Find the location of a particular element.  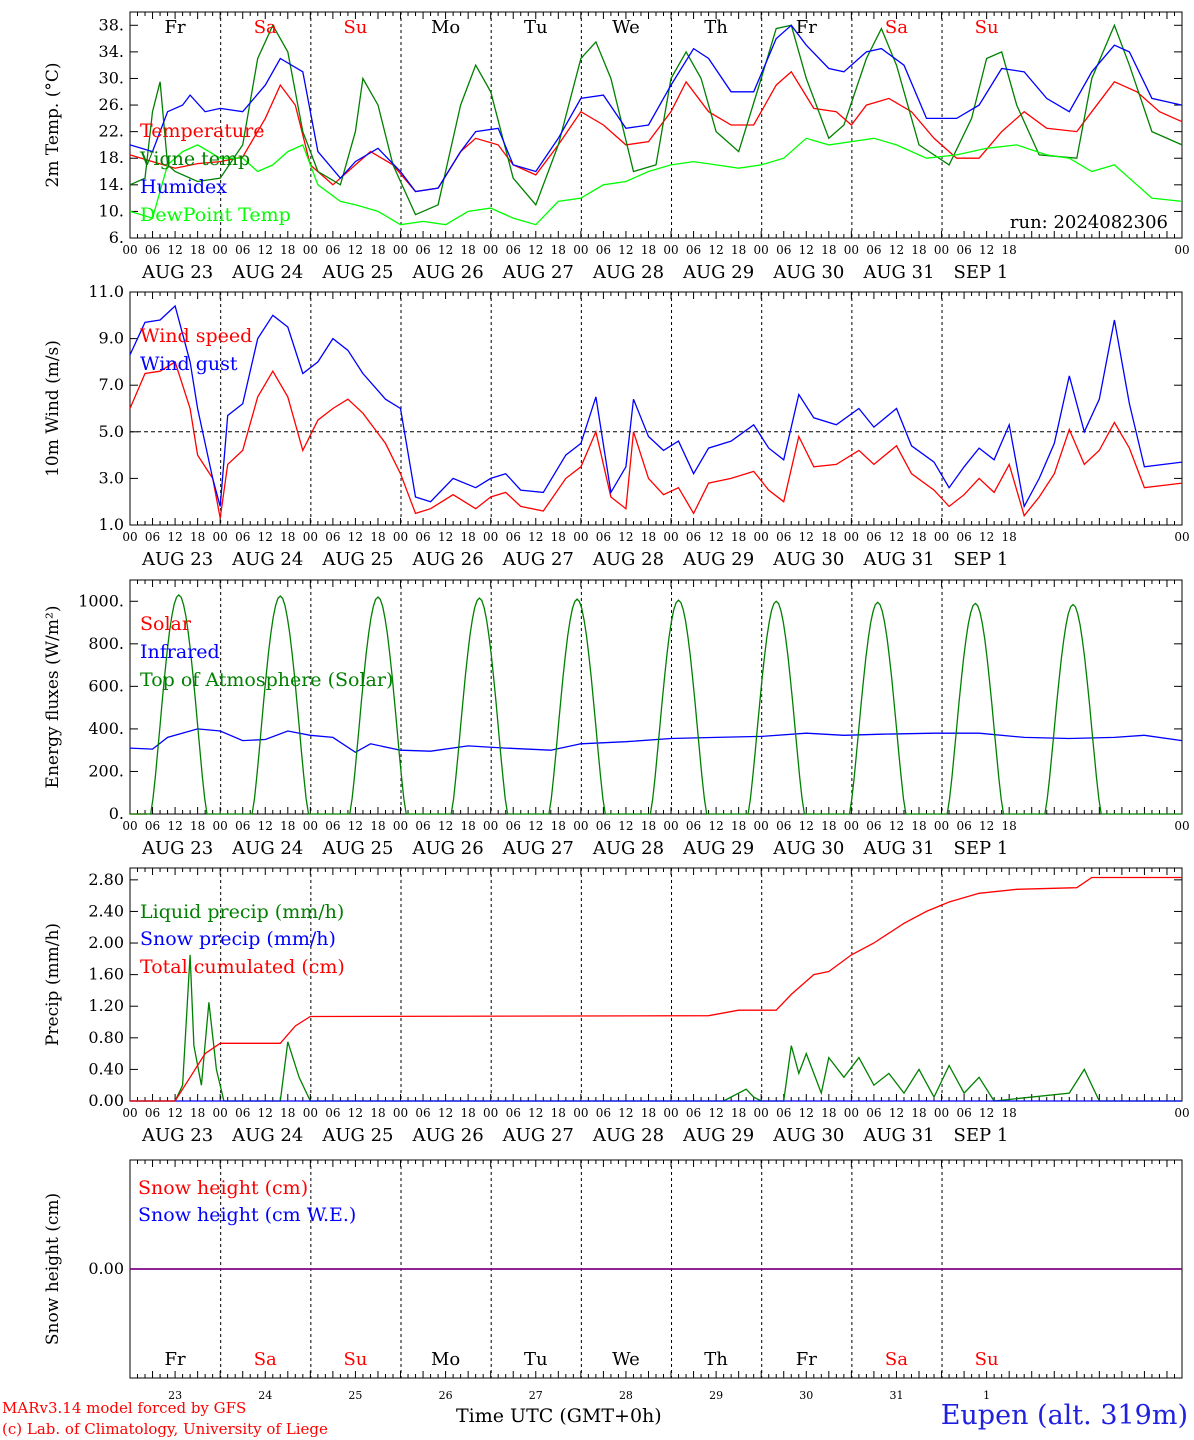

series-line-temperature is located at coordinates (656, 131).